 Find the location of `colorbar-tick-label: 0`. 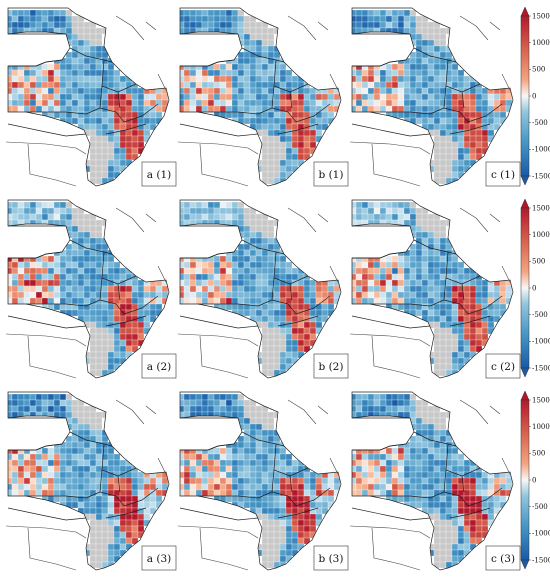

colorbar-tick-label: 0 is located at coordinates (534, 480).